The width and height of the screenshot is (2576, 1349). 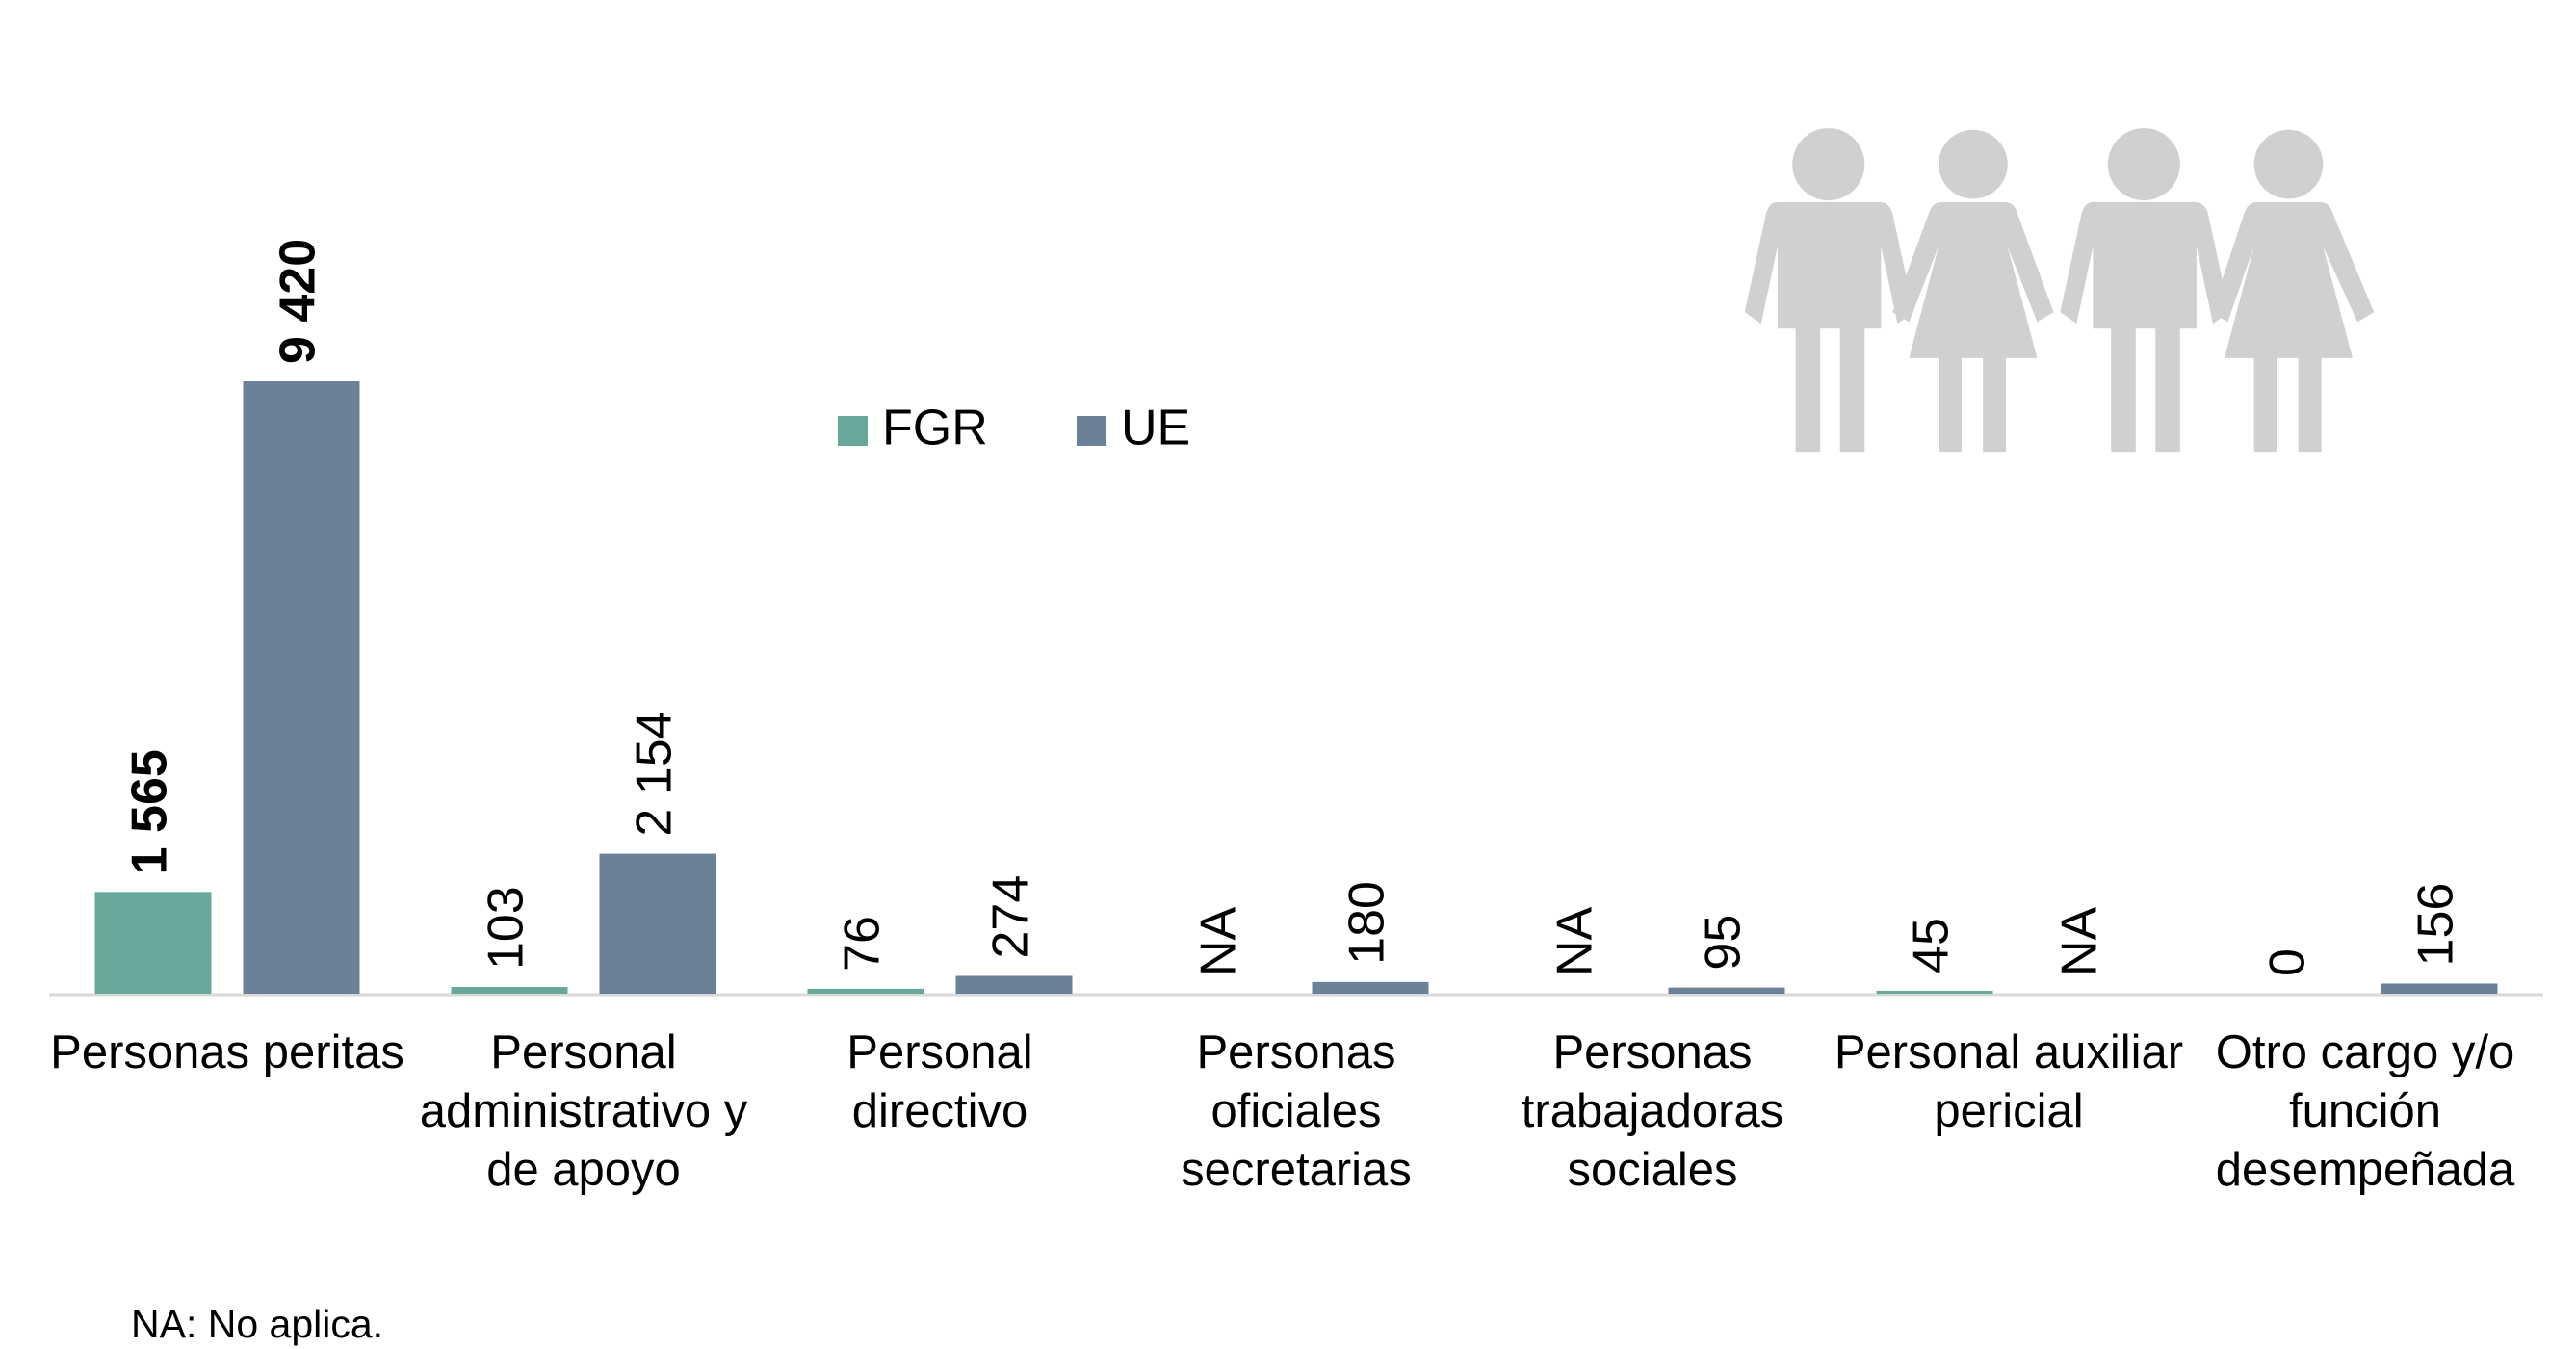 I want to click on value-label: 76, so click(x=863, y=944).